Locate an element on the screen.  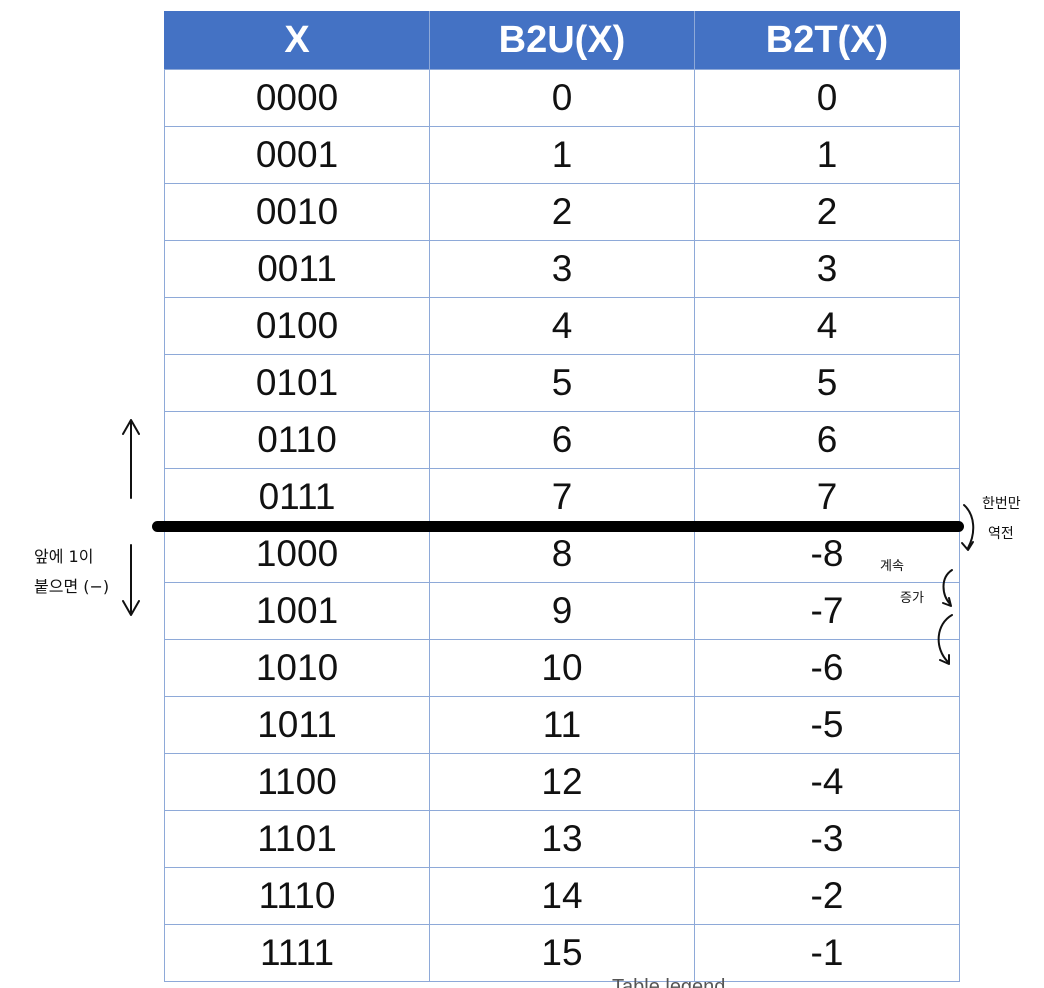
cell-b2u: 13 is located at coordinates (562, 839).